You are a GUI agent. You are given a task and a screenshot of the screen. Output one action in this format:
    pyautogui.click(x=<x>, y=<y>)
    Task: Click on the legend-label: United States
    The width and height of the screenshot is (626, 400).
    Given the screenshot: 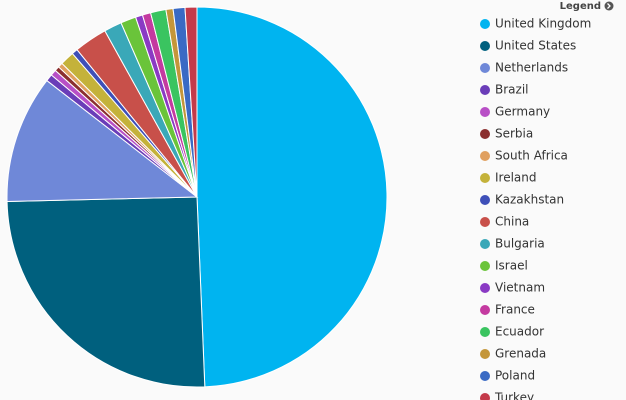 What is the action you would take?
    pyautogui.click(x=535, y=46)
    